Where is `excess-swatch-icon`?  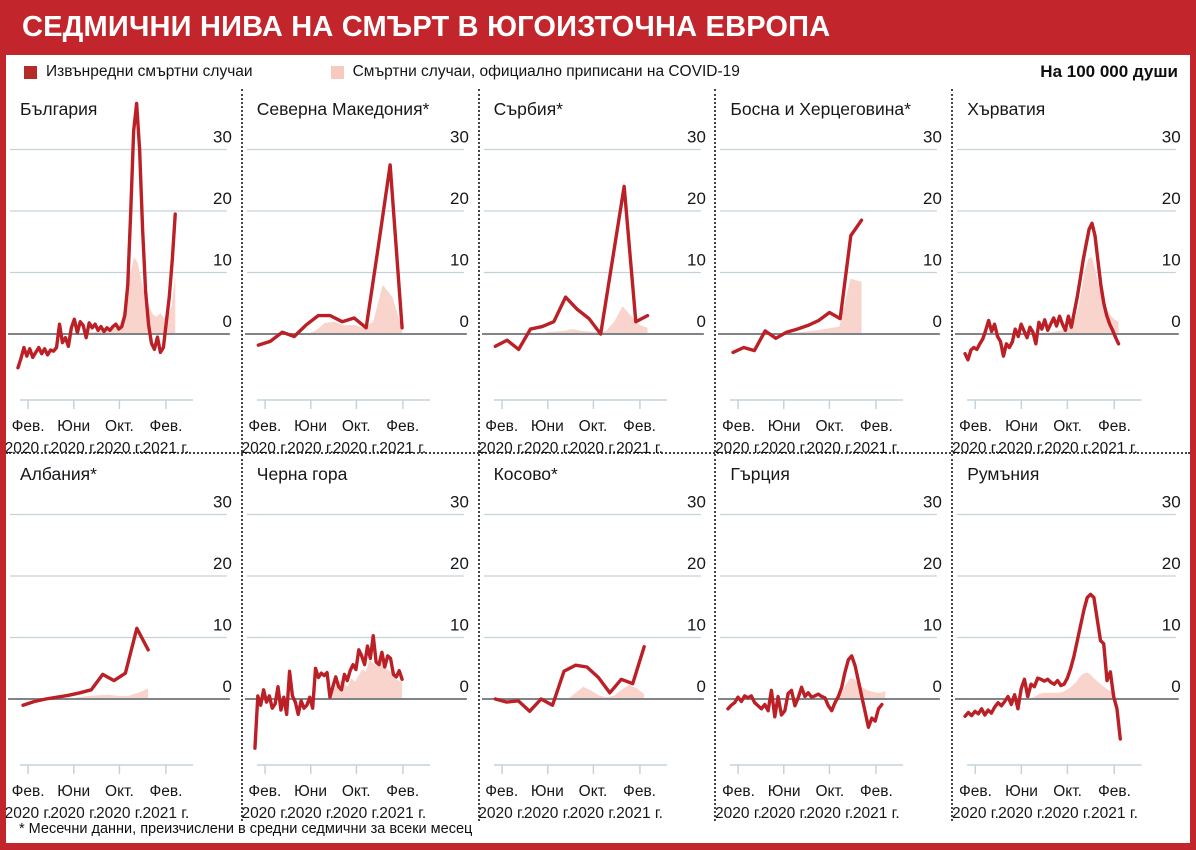
excess-swatch-icon is located at coordinates (30, 72).